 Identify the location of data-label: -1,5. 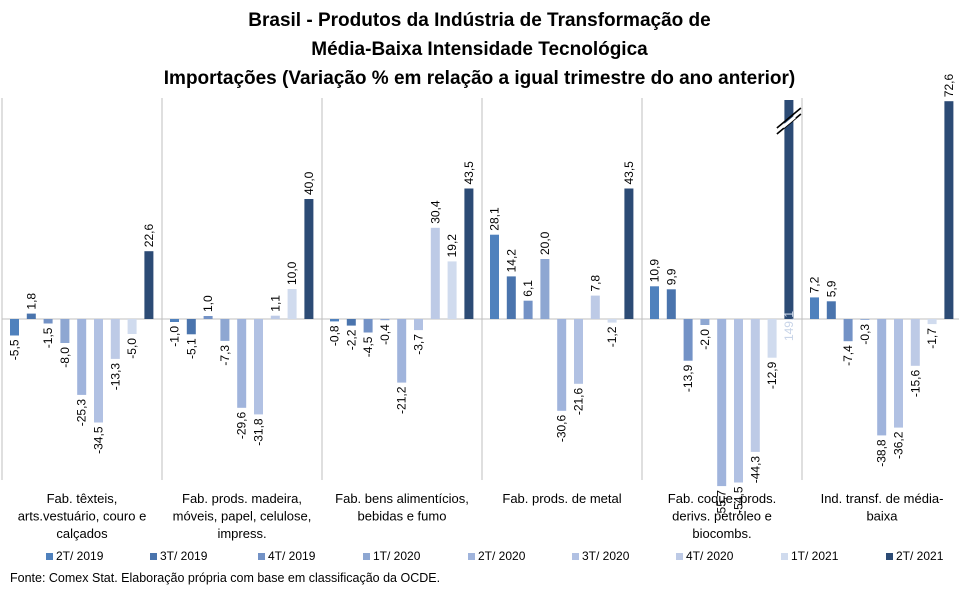
(48, 337).